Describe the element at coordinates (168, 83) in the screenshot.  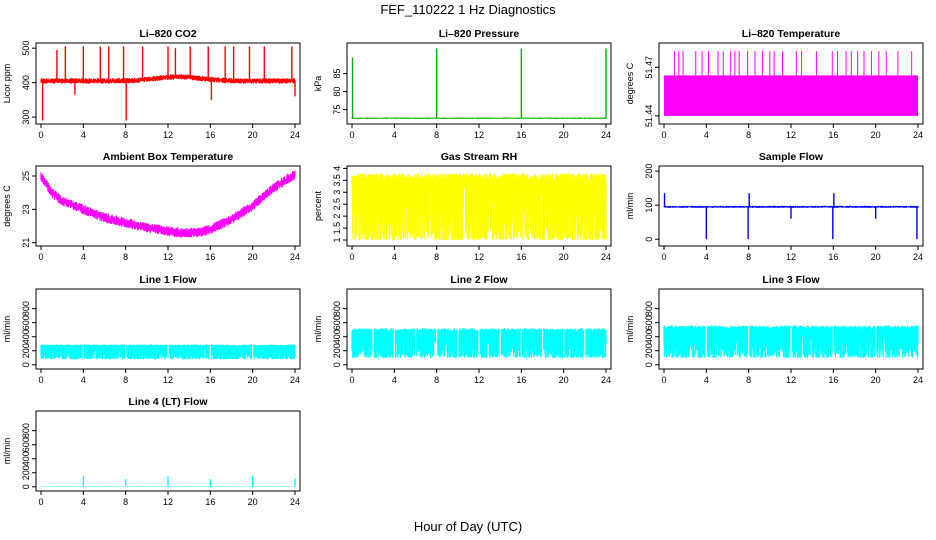
I see `series-co2` at that location.